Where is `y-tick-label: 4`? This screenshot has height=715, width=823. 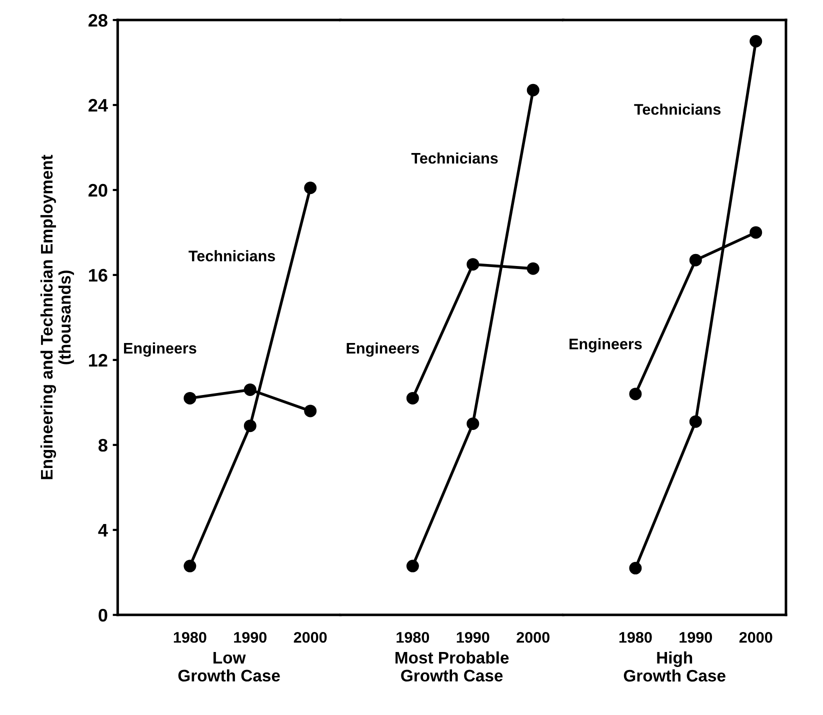 y-tick-label: 4 is located at coordinates (103, 530).